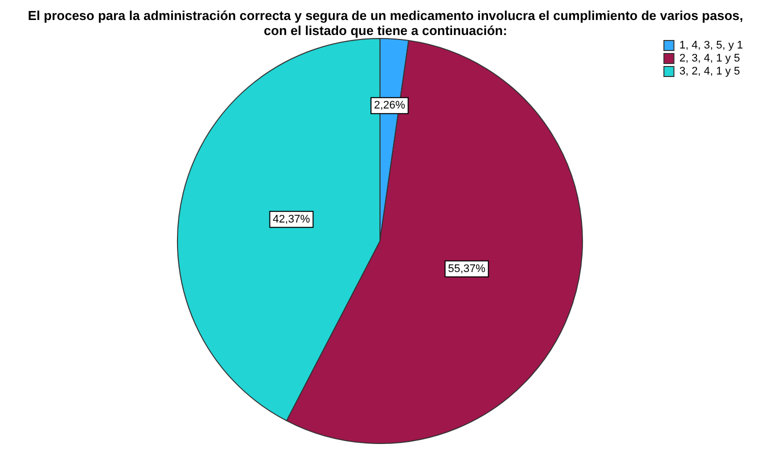 This screenshot has height=462, width=771. Describe the element at coordinates (390, 106) in the screenshot. I see `data-label: 2,26%` at that location.